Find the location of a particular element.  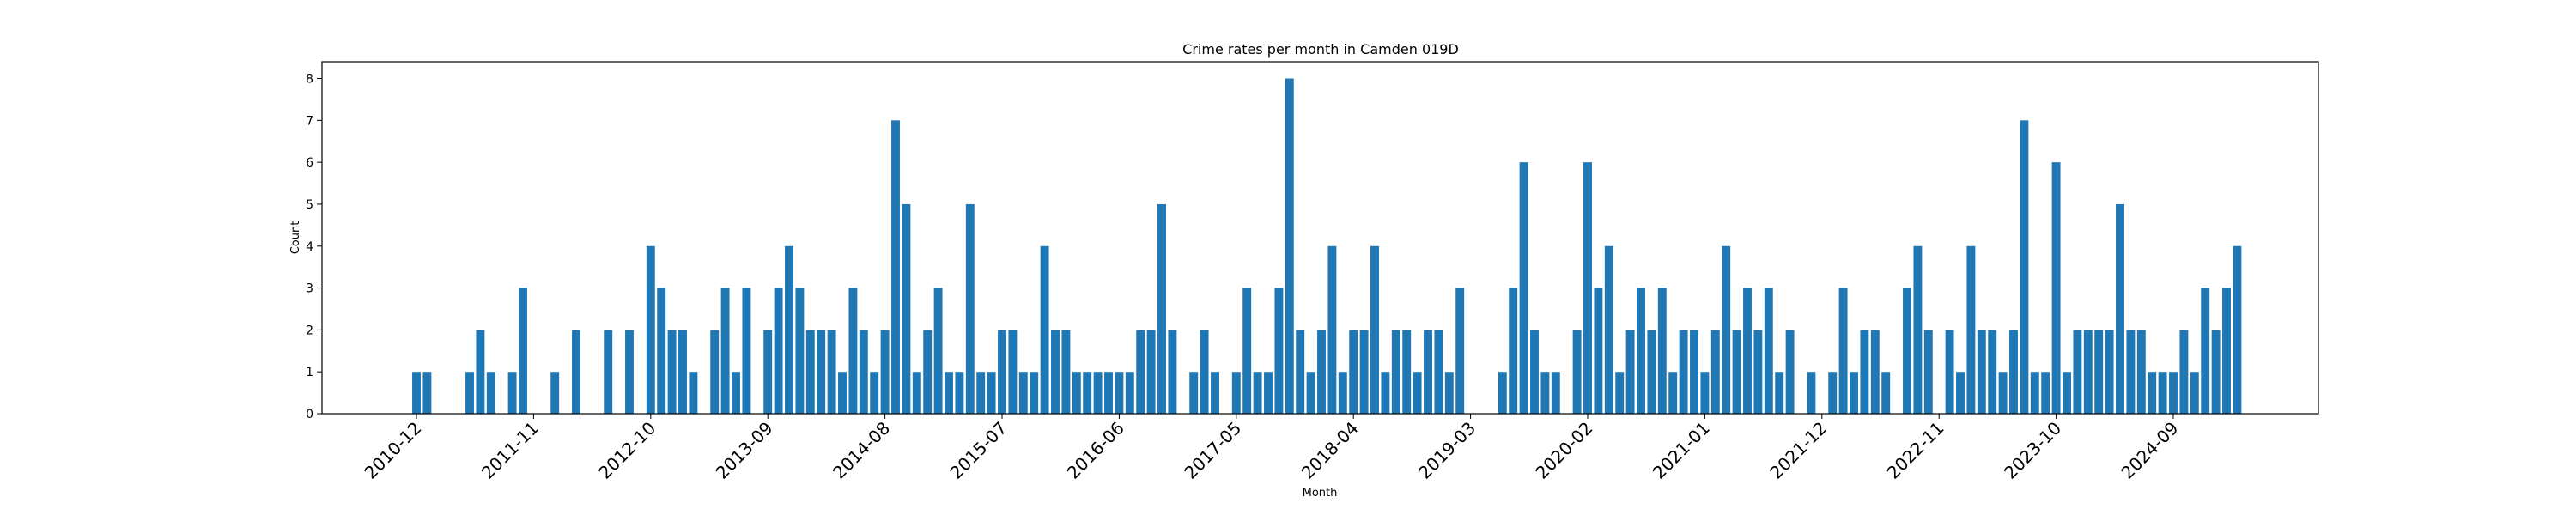

y-tick-label: 1 is located at coordinates (310, 372).